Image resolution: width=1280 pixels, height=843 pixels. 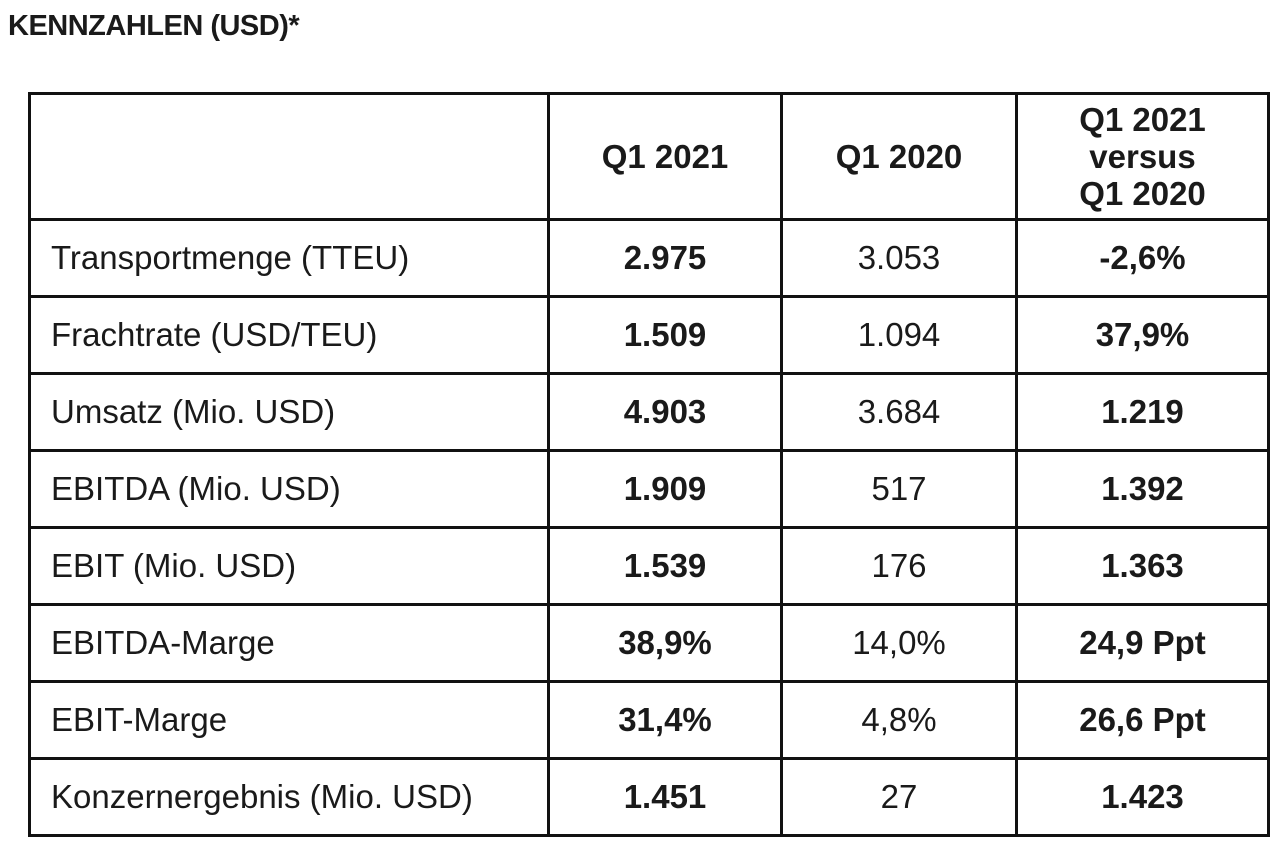 I want to click on value-q1-2021: 1.539, so click(x=665, y=566).